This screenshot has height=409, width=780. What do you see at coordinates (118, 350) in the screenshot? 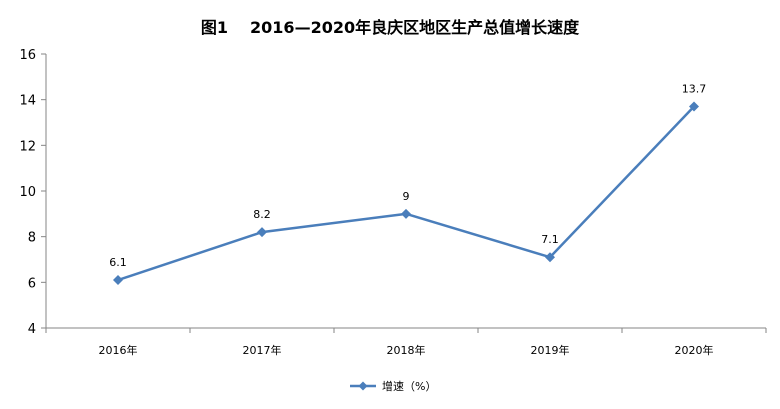
I see `x-tick-label: 2016年` at bounding box center [118, 350].